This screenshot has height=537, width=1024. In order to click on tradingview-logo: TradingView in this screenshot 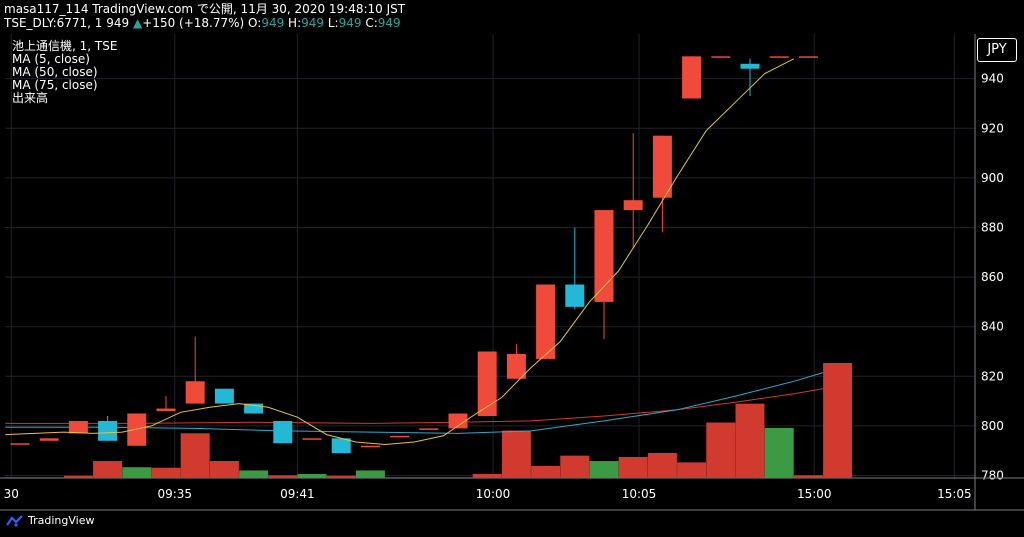, I will do `click(50, 520)`.